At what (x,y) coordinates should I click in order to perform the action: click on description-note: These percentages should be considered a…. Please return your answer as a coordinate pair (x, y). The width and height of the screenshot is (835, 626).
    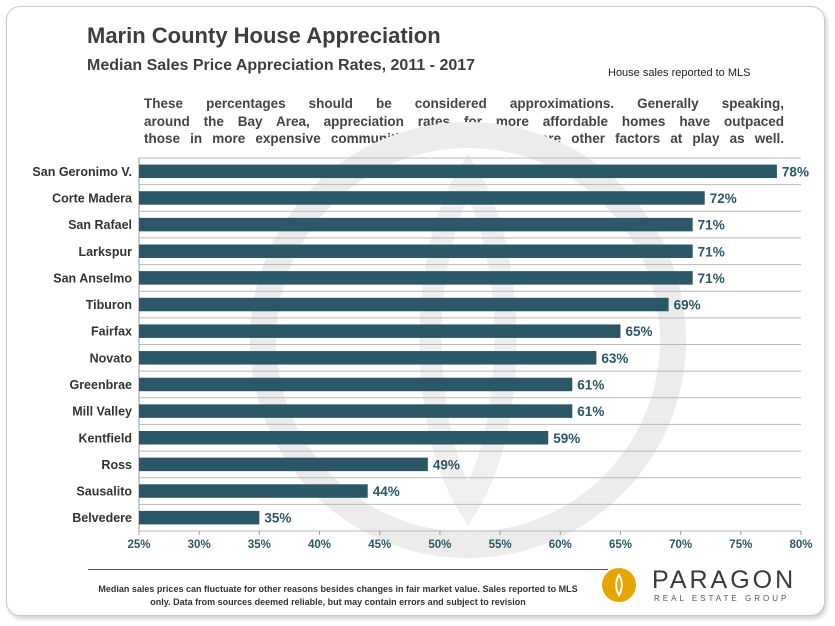
    Looking at the image, I should click on (464, 121).